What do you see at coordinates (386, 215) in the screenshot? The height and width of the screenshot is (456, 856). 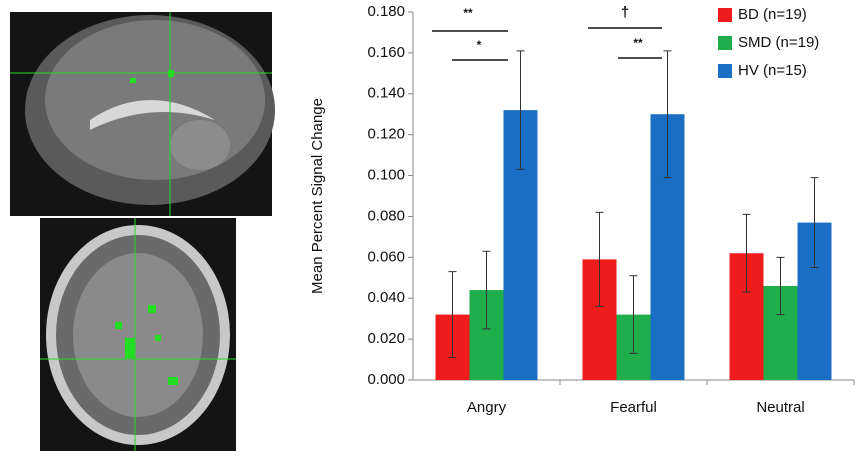 I see `y-tick-label: 0.080` at bounding box center [386, 215].